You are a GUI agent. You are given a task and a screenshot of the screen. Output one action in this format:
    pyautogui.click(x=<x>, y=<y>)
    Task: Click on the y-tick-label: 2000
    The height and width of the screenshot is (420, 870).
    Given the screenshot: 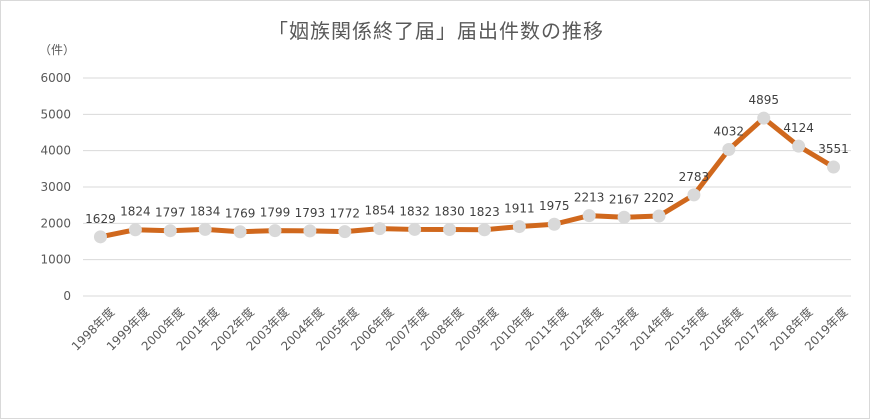 What is the action you would take?
    pyautogui.click(x=55, y=223)
    